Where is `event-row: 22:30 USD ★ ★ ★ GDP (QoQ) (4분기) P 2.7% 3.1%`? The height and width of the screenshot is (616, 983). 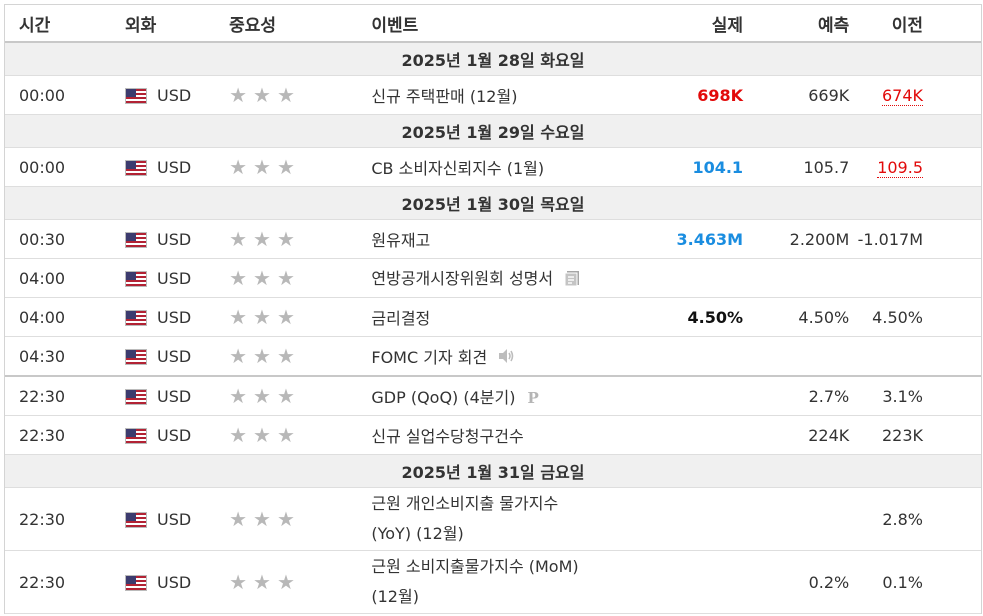 event-row: 22:30 USD ★ ★ ★ GDP (QoQ) (4분기) P 2.7% 3.1% is located at coordinates (493, 395).